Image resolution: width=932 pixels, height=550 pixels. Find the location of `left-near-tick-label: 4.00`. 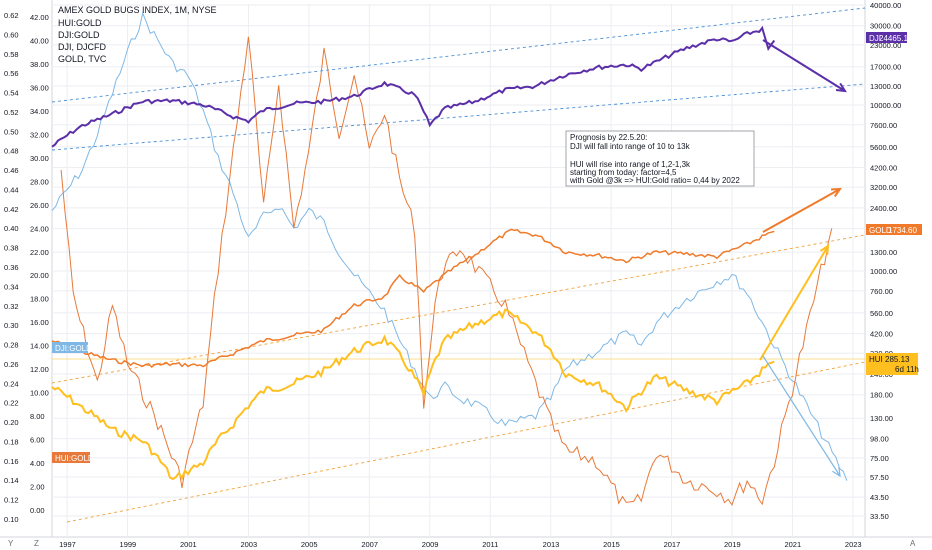

left-near-tick-label: 4.00 is located at coordinates (37, 463).